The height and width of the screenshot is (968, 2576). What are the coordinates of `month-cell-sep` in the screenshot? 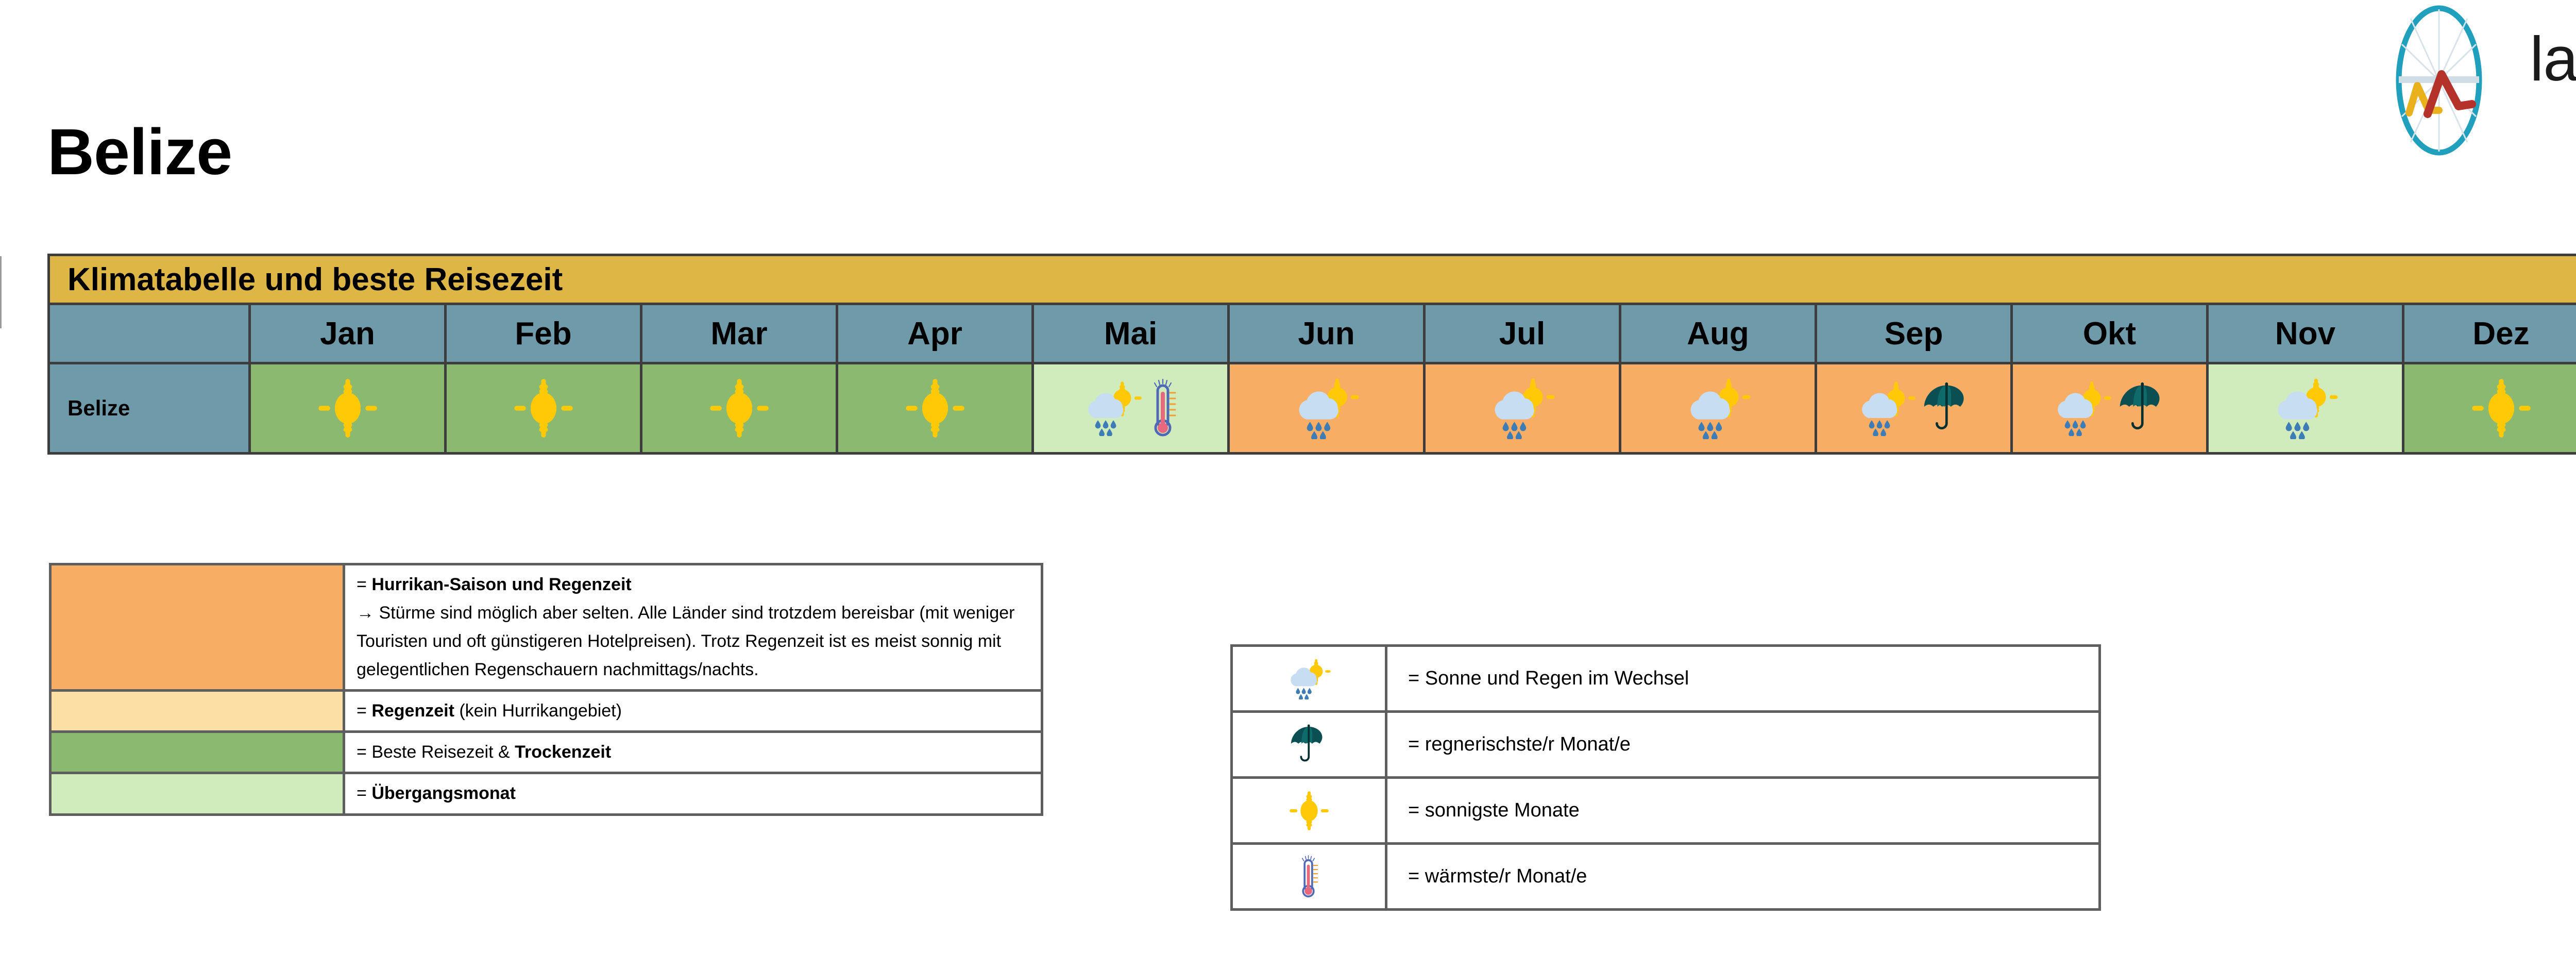 It's located at (1914, 408).